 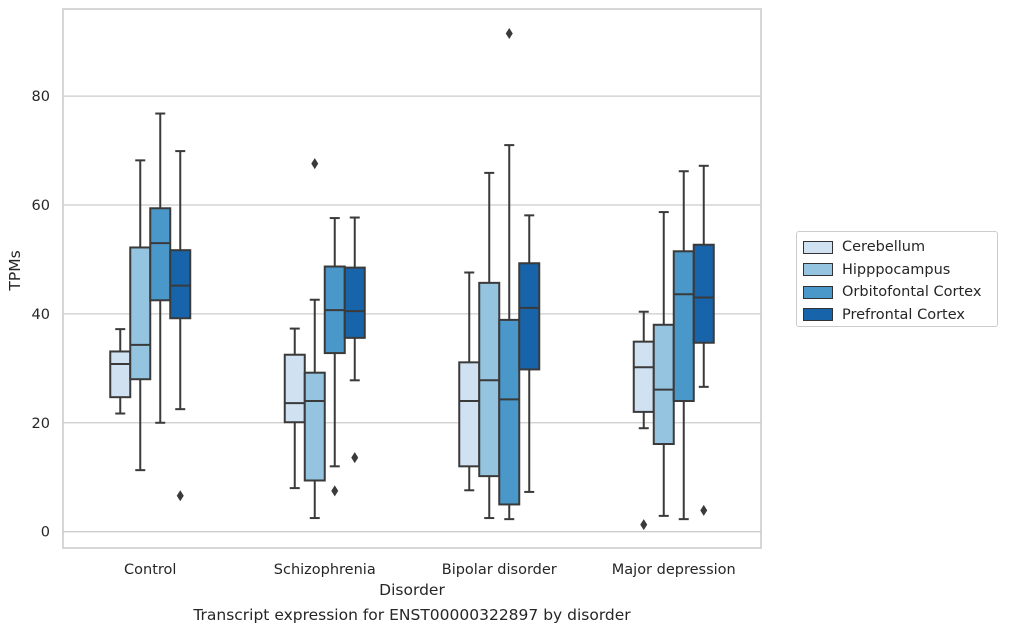 I want to click on y-axis-ticks: 0 20 40 60 80, so click(x=41, y=315).